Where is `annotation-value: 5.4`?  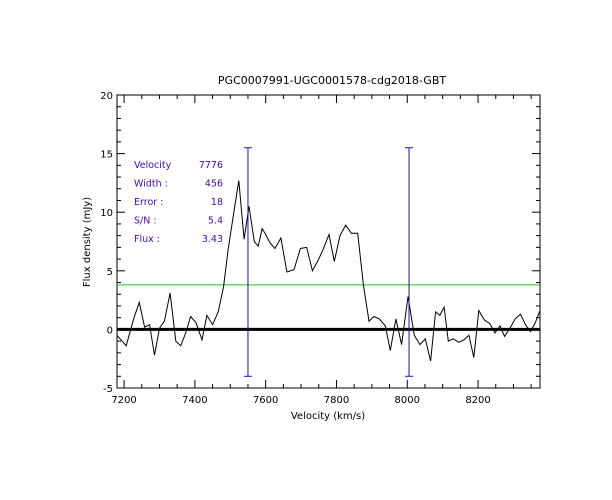
annotation-value: 5.4 is located at coordinates (215, 221).